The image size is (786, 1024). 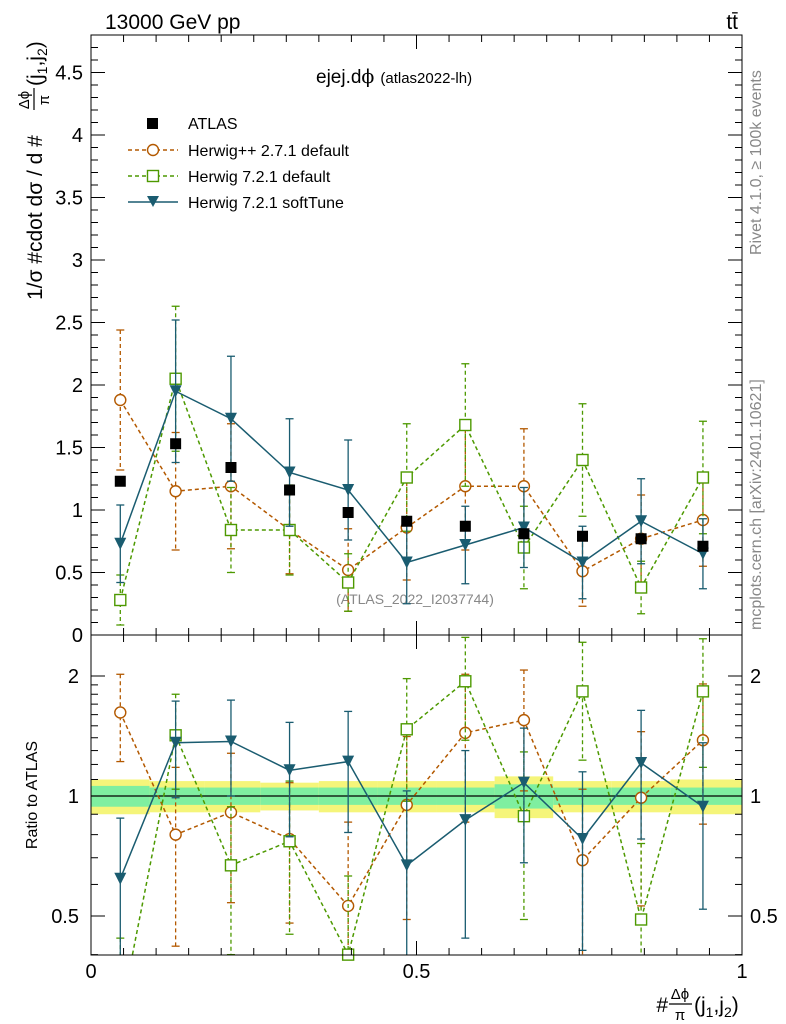 What do you see at coordinates (153, 176) in the screenshot?
I see `legend-marker-herwig721` at bounding box center [153, 176].